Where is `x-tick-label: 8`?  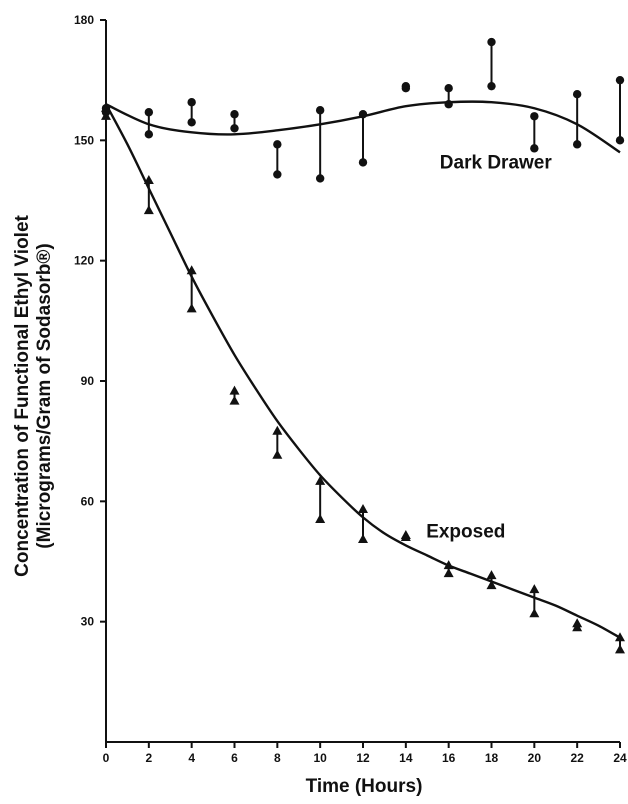
x-tick-label: 8 is located at coordinates (277, 758).